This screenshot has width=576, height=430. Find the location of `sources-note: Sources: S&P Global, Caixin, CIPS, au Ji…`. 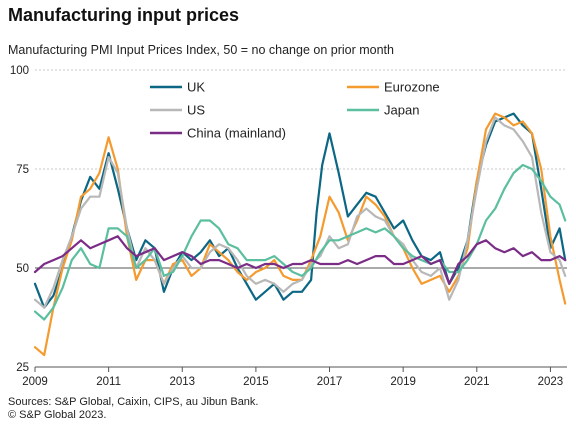

sources-note: Sources: S&P Global, Caixin, CIPS, au Ji… is located at coordinates (133, 402).